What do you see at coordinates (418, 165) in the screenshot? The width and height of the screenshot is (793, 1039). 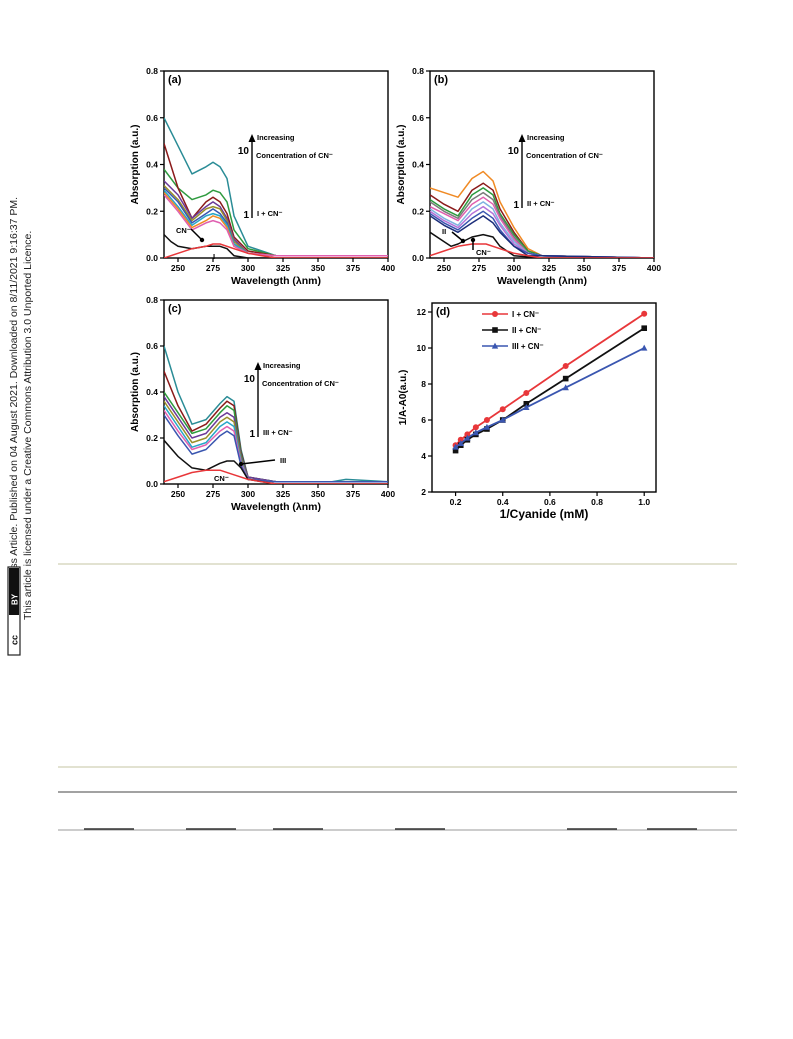 I see `y-tick-label: 0.4` at bounding box center [418, 165].